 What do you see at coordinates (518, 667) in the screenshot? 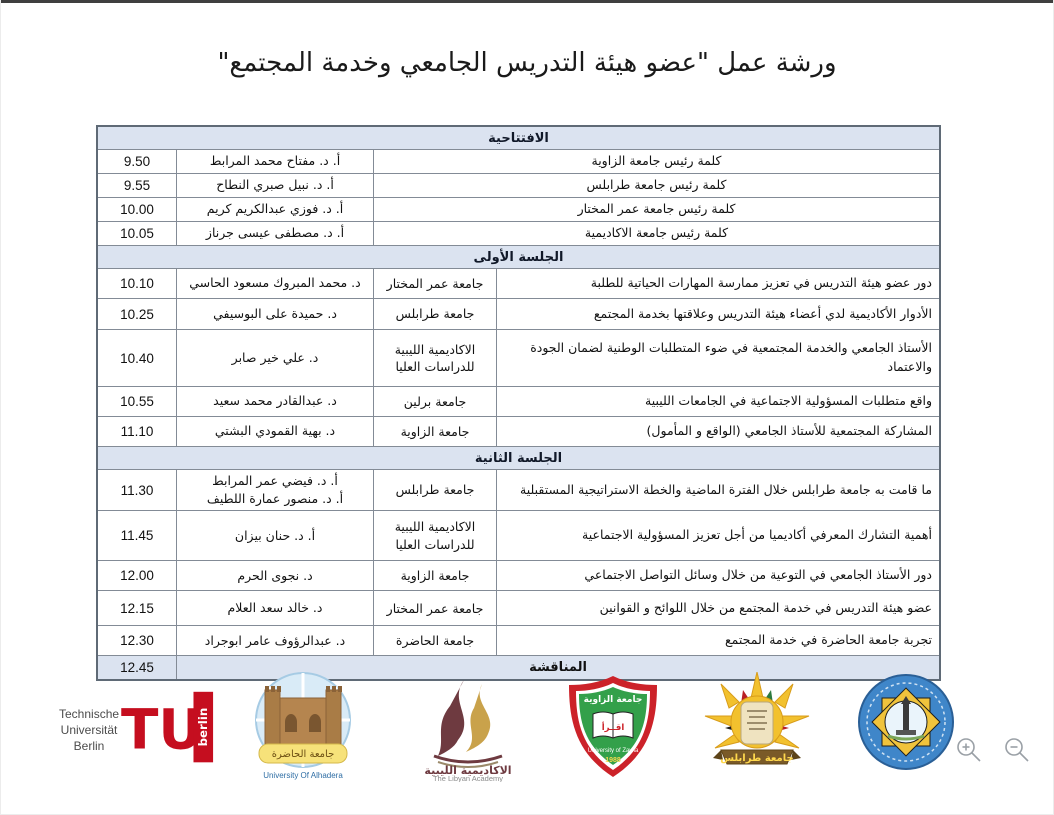
I see `discussion-row: 12.45 المناقشة` at bounding box center [518, 667].